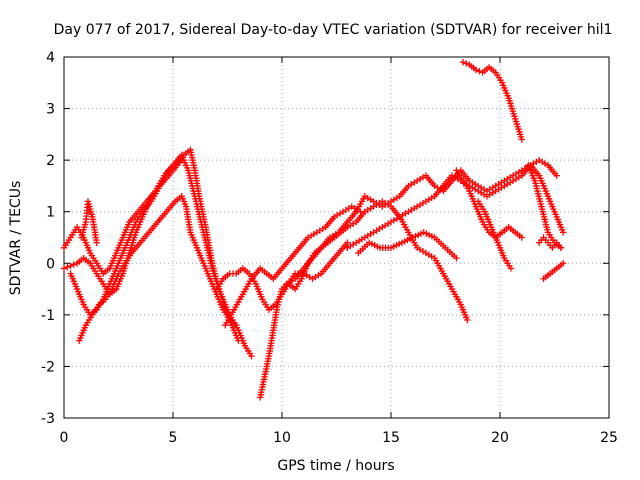 Image resolution: width=640 pixels, height=480 pixels. Describe the element at coordinates (48, 316) in the screenshot. I see `y-tick-label: -1` at that location.